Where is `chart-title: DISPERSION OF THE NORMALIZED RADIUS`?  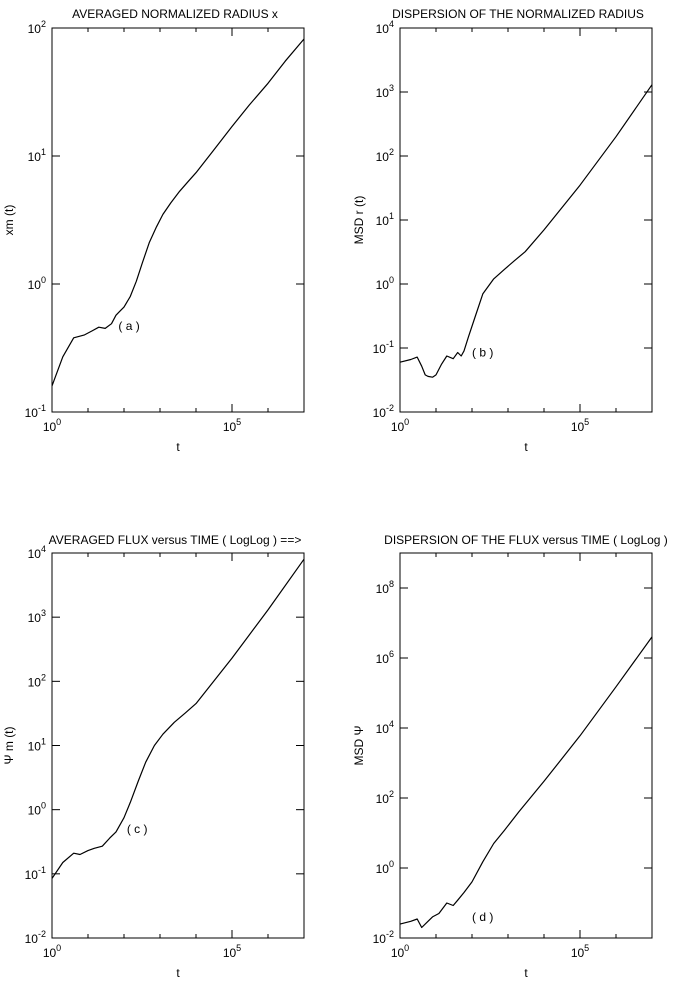 chart-title: DISPERSION OF THE NORMALIZED RADIUS is located at coordinates (518, 14).